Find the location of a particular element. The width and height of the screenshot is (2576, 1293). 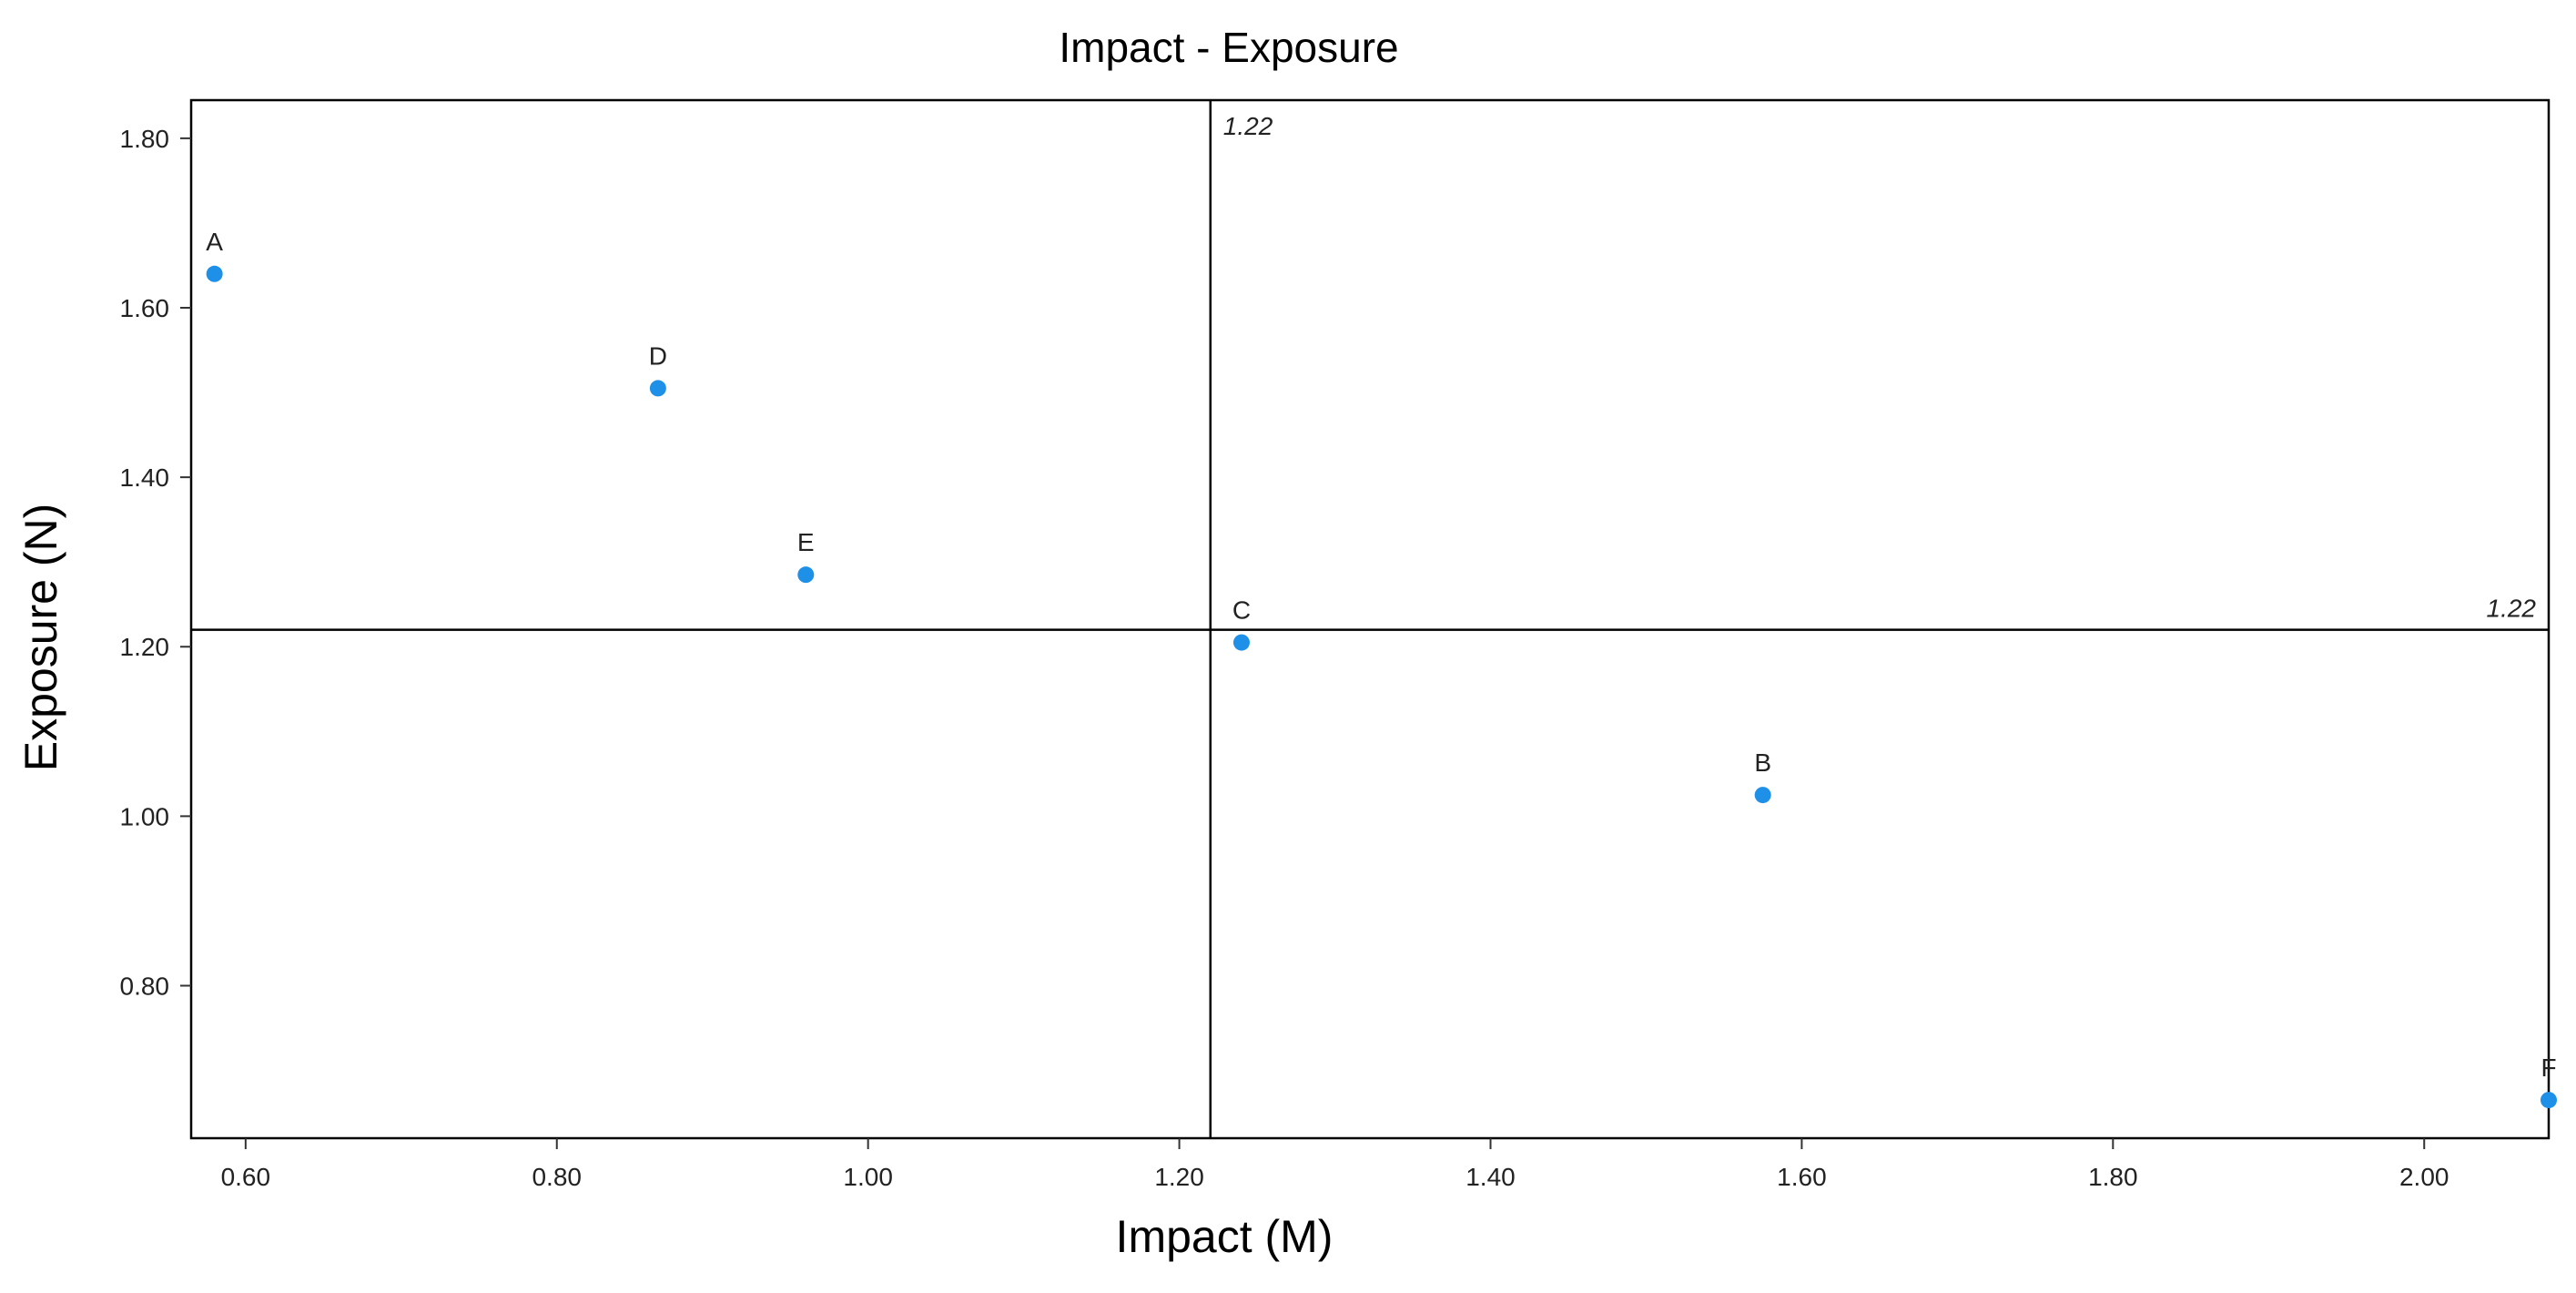

data-point-b is located at coordinates (1762, 796).